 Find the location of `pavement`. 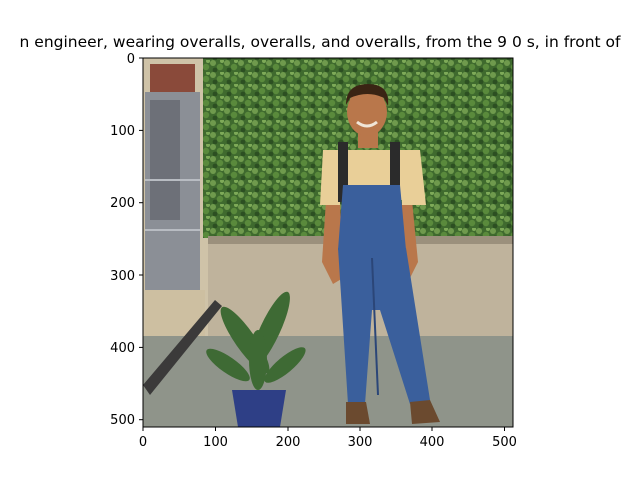

pavement is located at coordinates (328, 381).